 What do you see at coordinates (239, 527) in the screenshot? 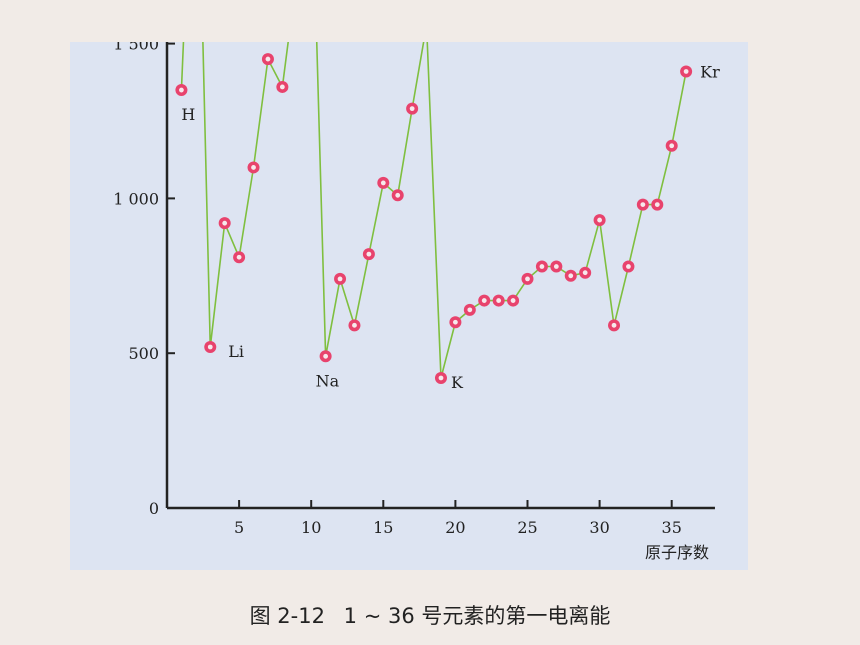
I see `x-tick-label: 5` at bounding box center [239, 527].